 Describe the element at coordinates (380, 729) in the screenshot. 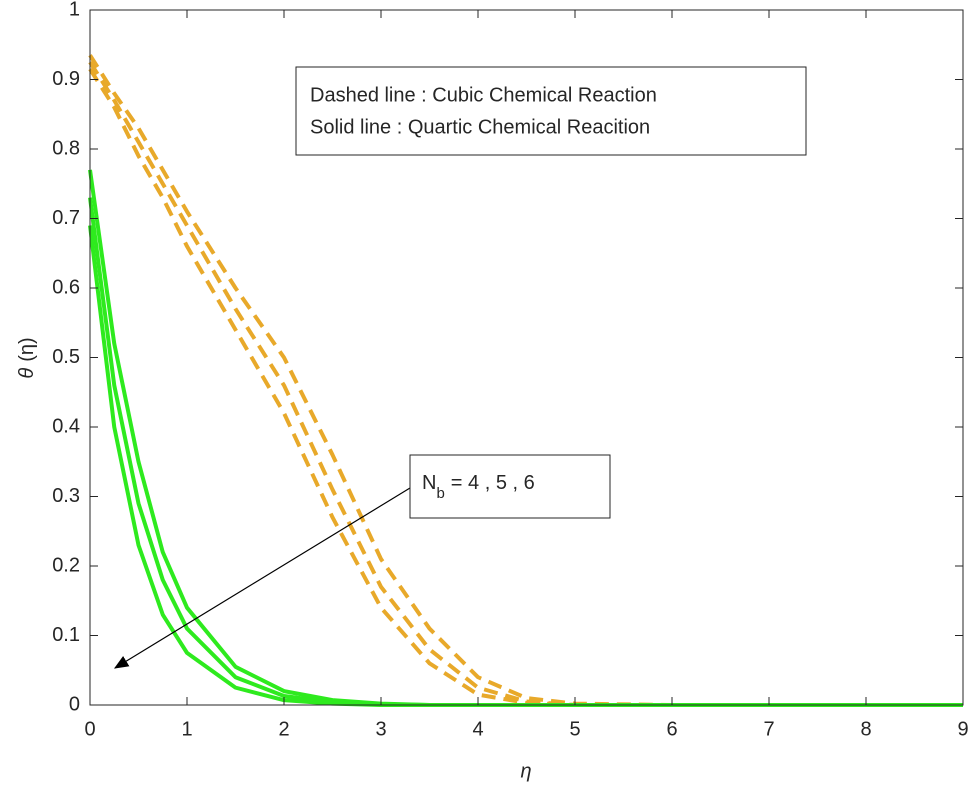

I see `x-tick-label: 3` at that location.